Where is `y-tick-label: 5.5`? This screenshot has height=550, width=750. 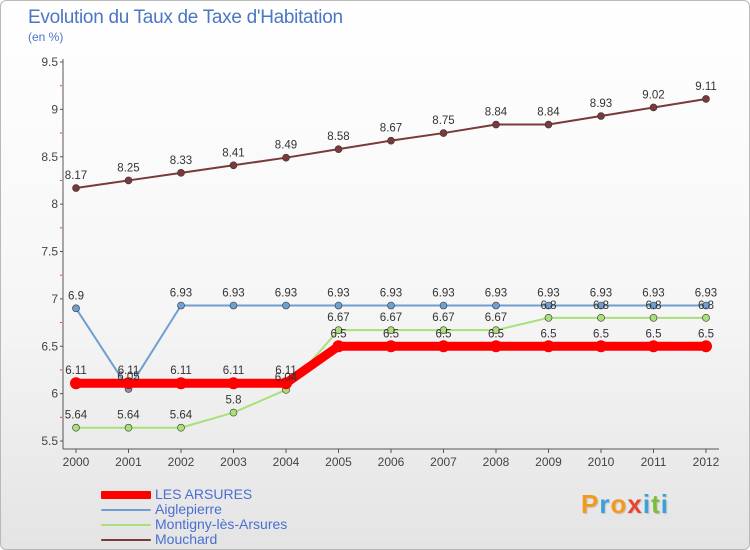 y-tick-label: 5.5 is located at coordinates (49, 441).